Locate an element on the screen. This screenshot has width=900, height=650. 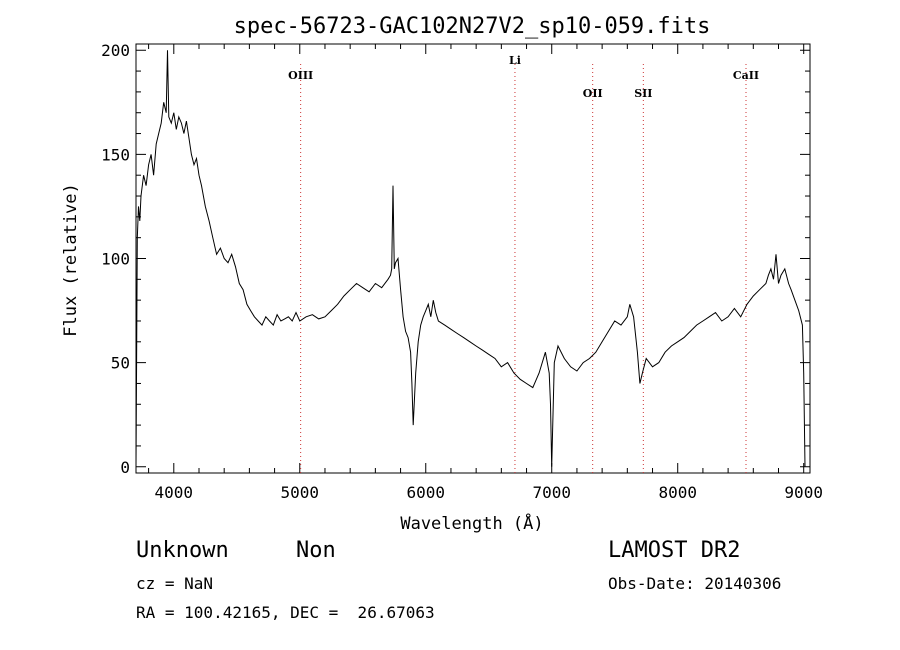
line-label-oii: OII is located at coordinates (593, 93).